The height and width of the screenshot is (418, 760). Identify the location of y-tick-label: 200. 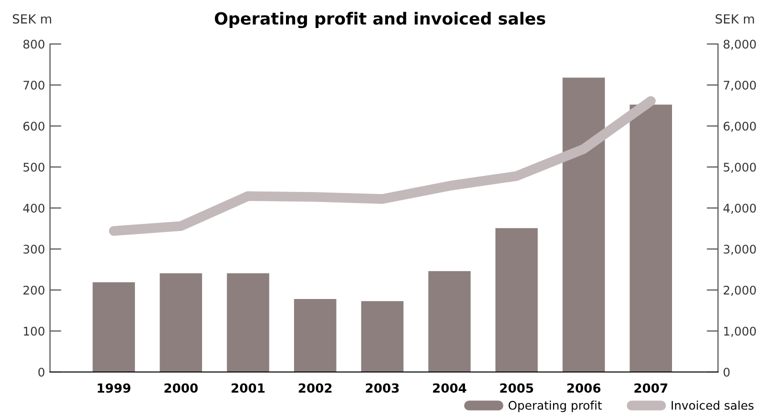
(33, 290).